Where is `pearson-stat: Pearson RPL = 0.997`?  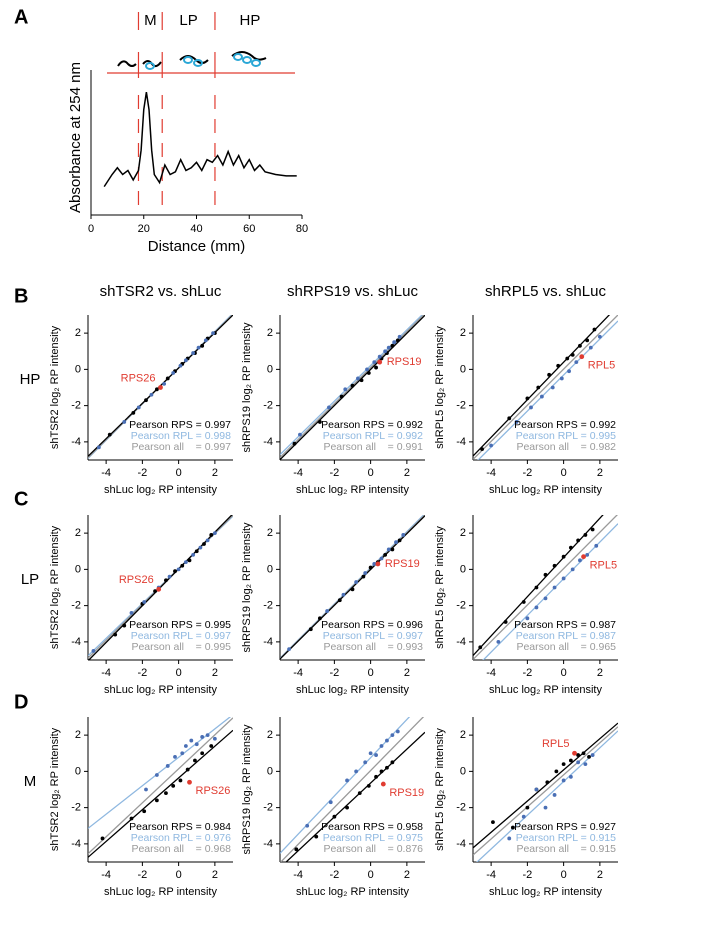 pearson-stat: Pearson RPL = 0.997 is located at coordinates (181, 636).